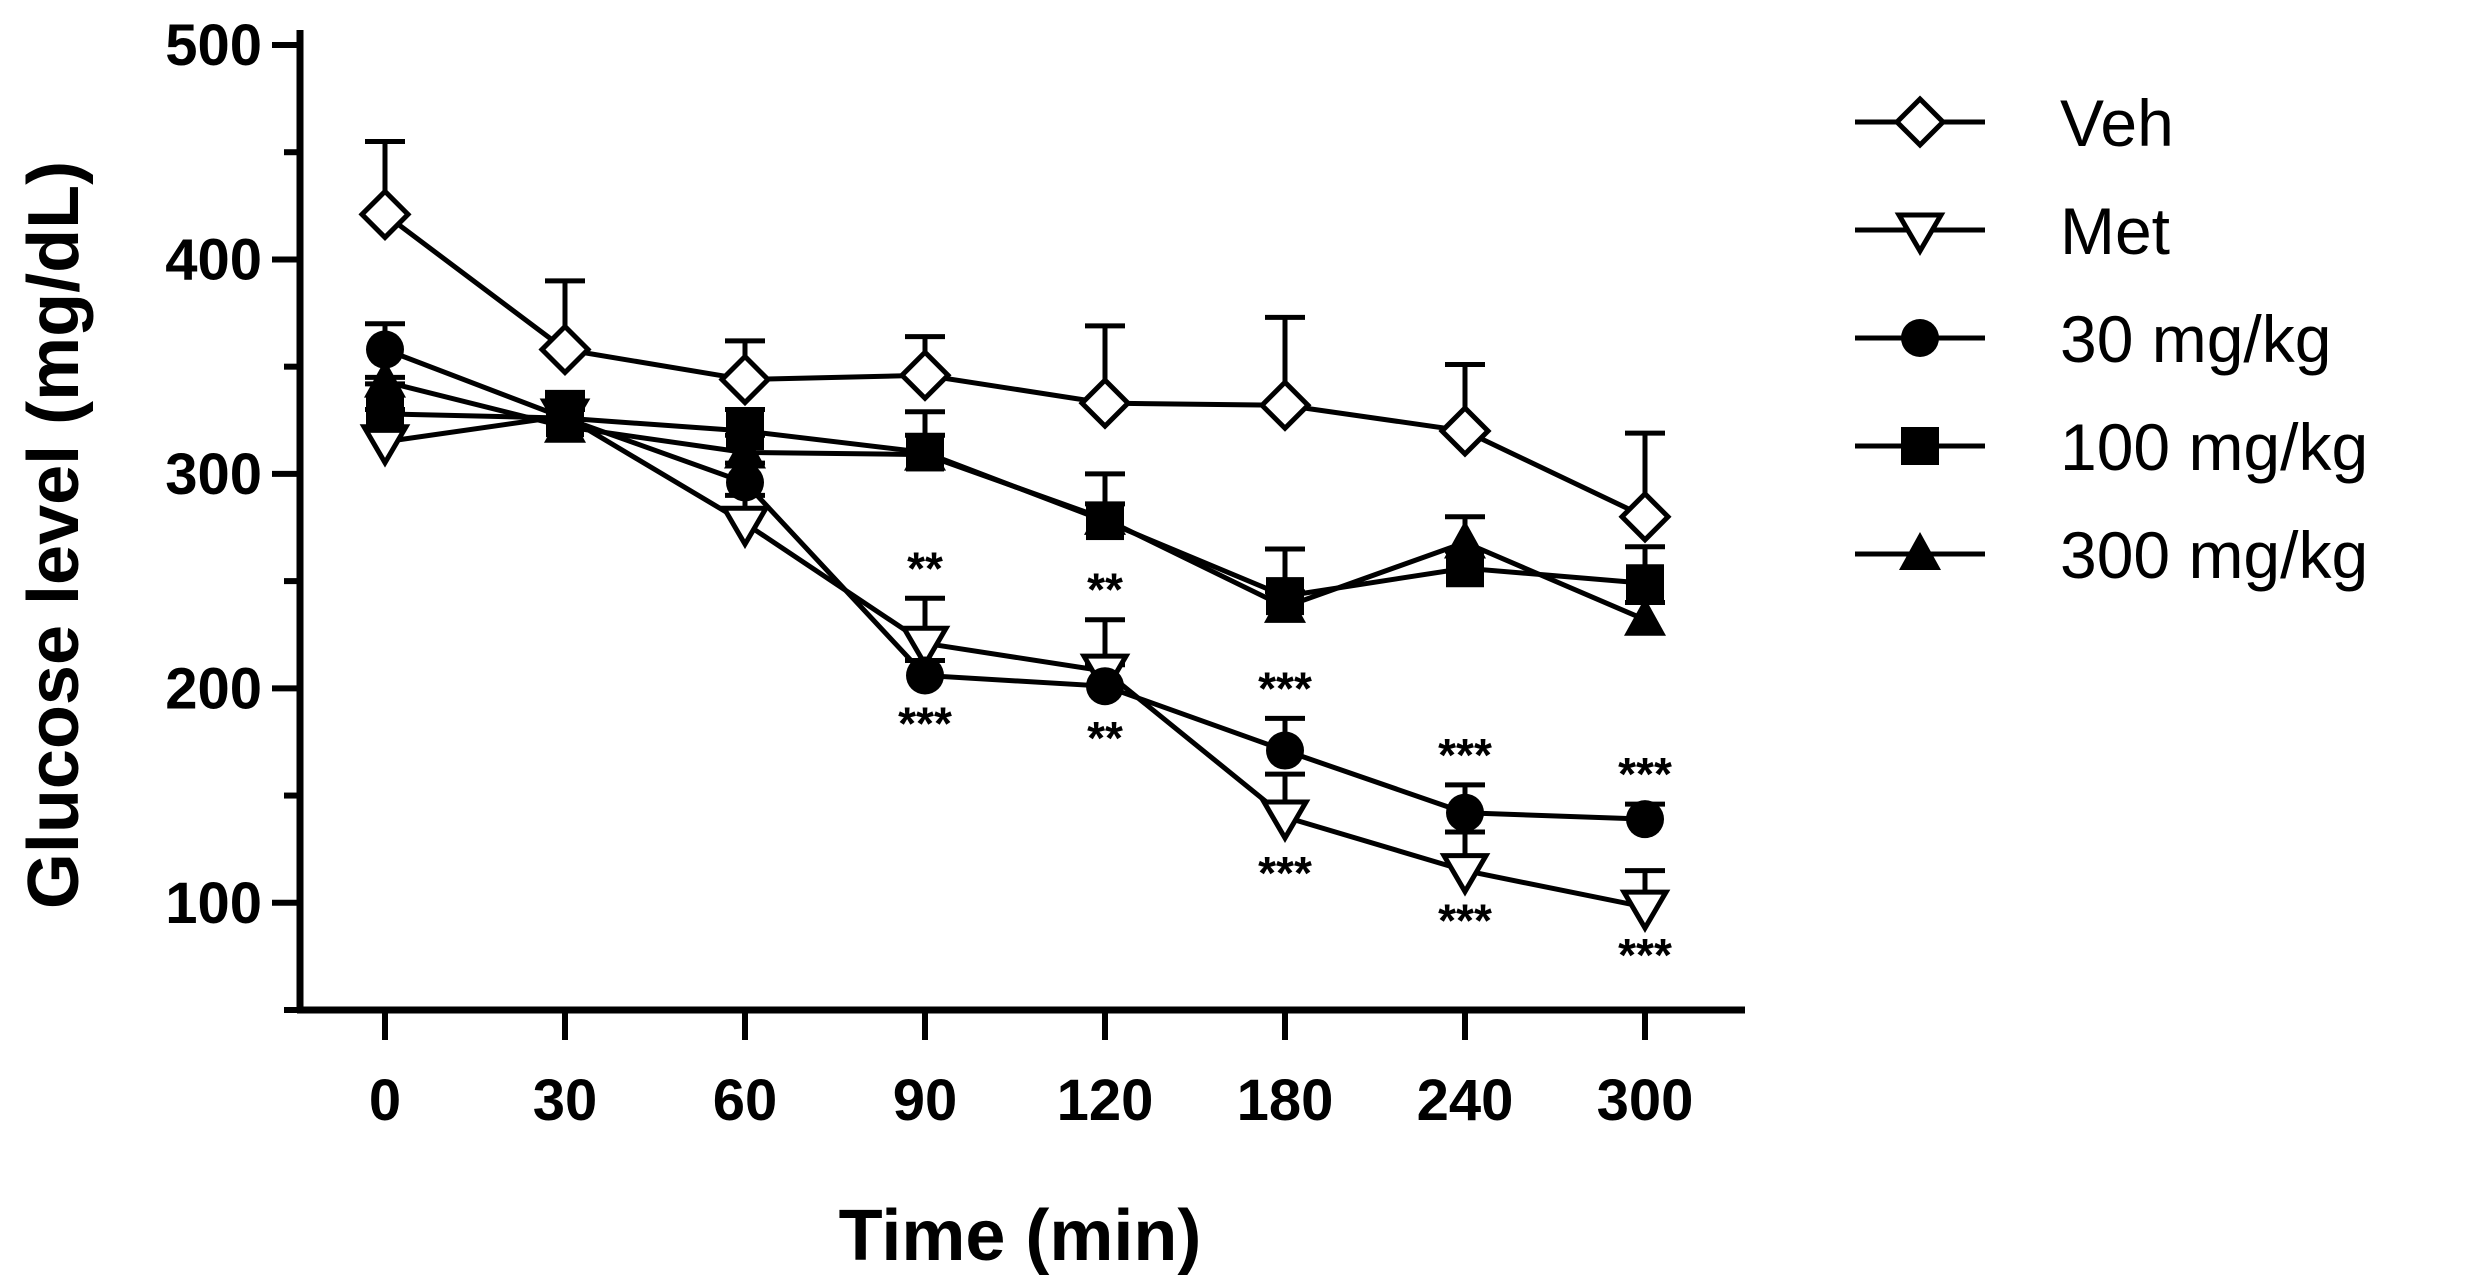 The width and height of the screenshot is (2466, 1288). What do you see at coordinates (1920, 551) in the screenshot?
I see `legend-marker-300-mg-kg` at bounding box center [1920, 551].